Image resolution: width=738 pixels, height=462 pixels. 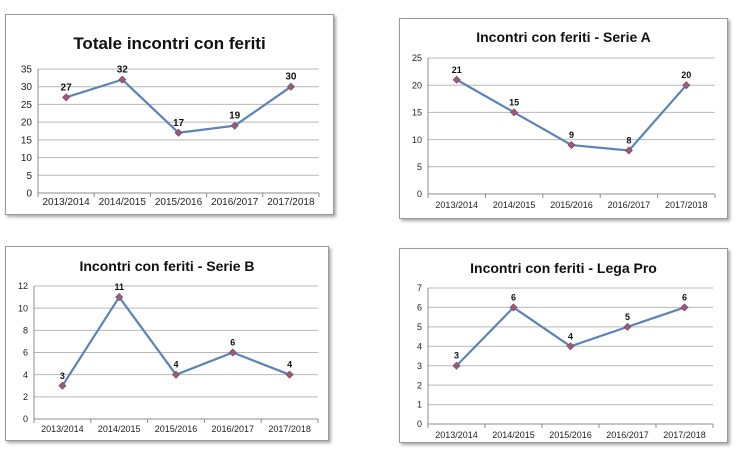 I want to click on data-label: 11, so click(x=119, y=287).